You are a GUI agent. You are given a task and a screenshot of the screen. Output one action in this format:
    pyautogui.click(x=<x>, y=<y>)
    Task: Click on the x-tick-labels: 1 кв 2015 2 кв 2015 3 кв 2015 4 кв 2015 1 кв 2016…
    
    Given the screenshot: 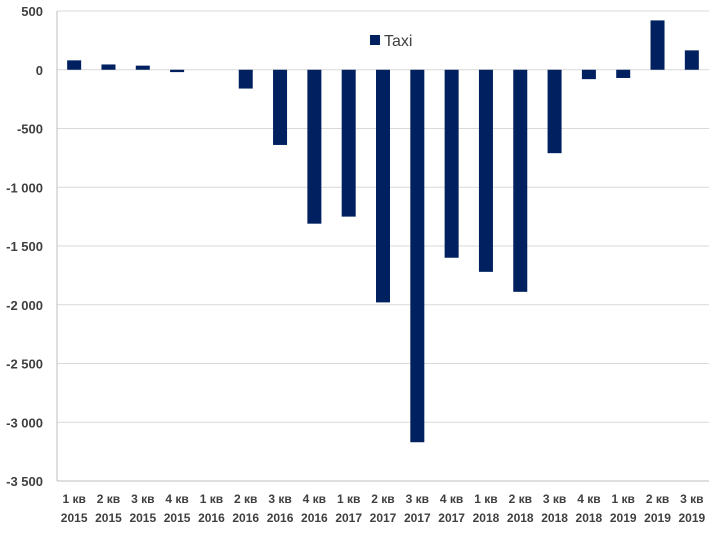 What is the action you would take?
    pyautogui.click(x=383, y=508)
    